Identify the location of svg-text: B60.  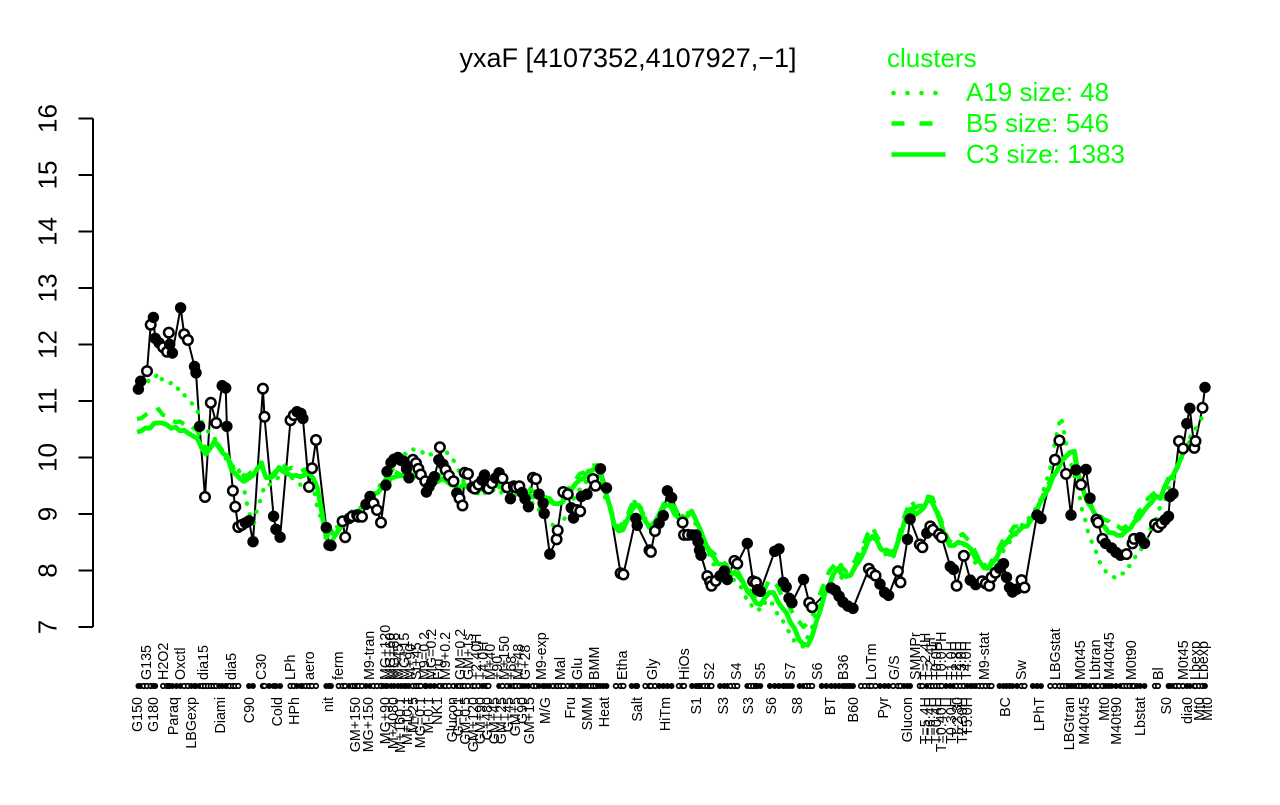
(854, 709).